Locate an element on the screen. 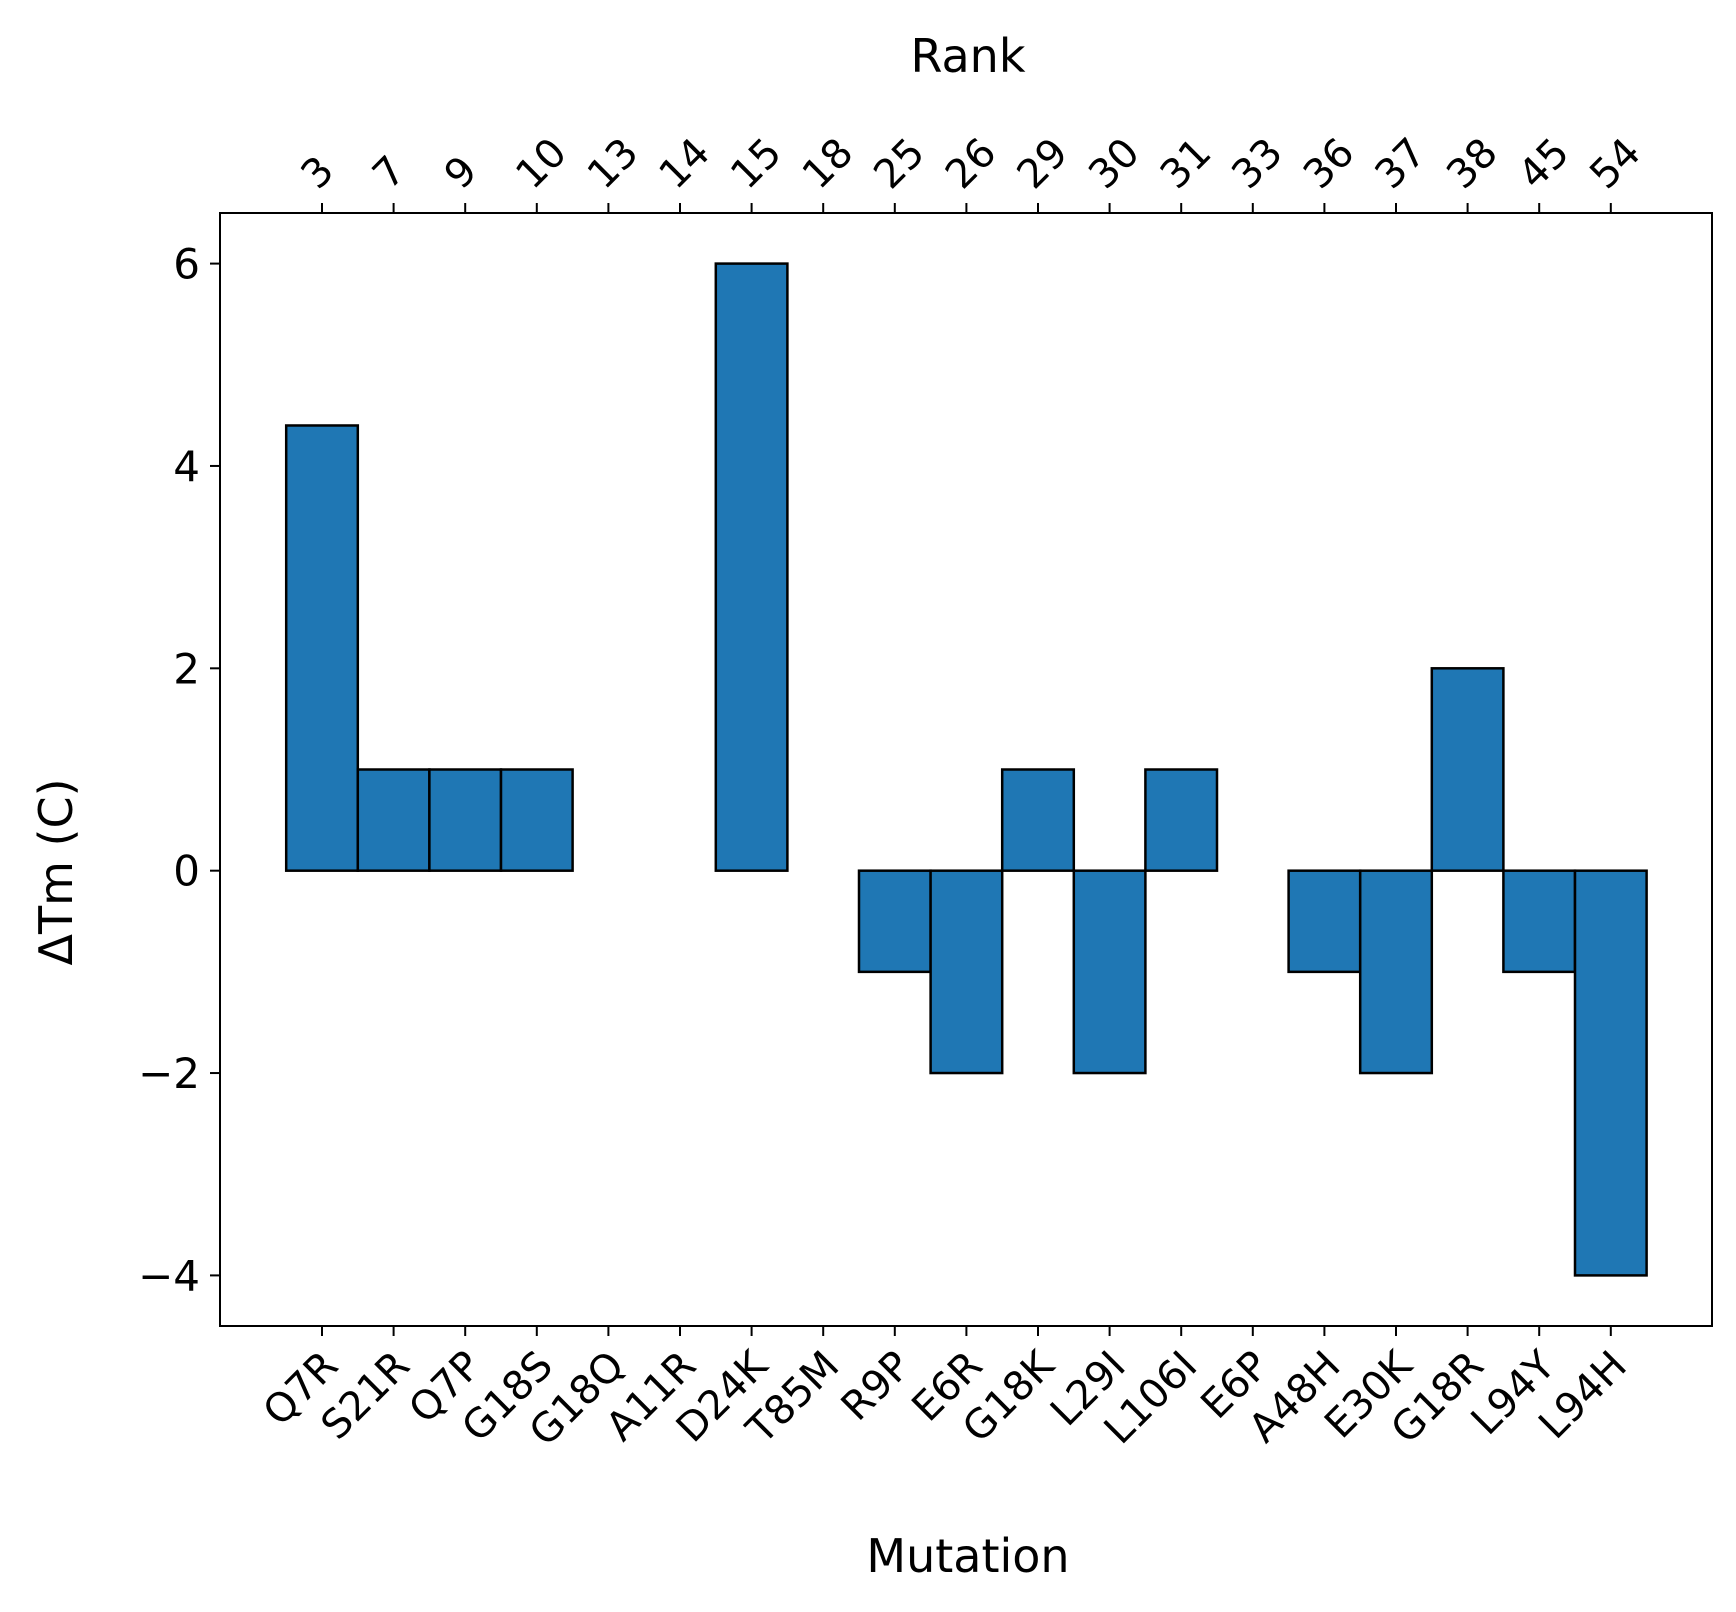  top-tick-label: 14 is located at coordinates (685, 164).